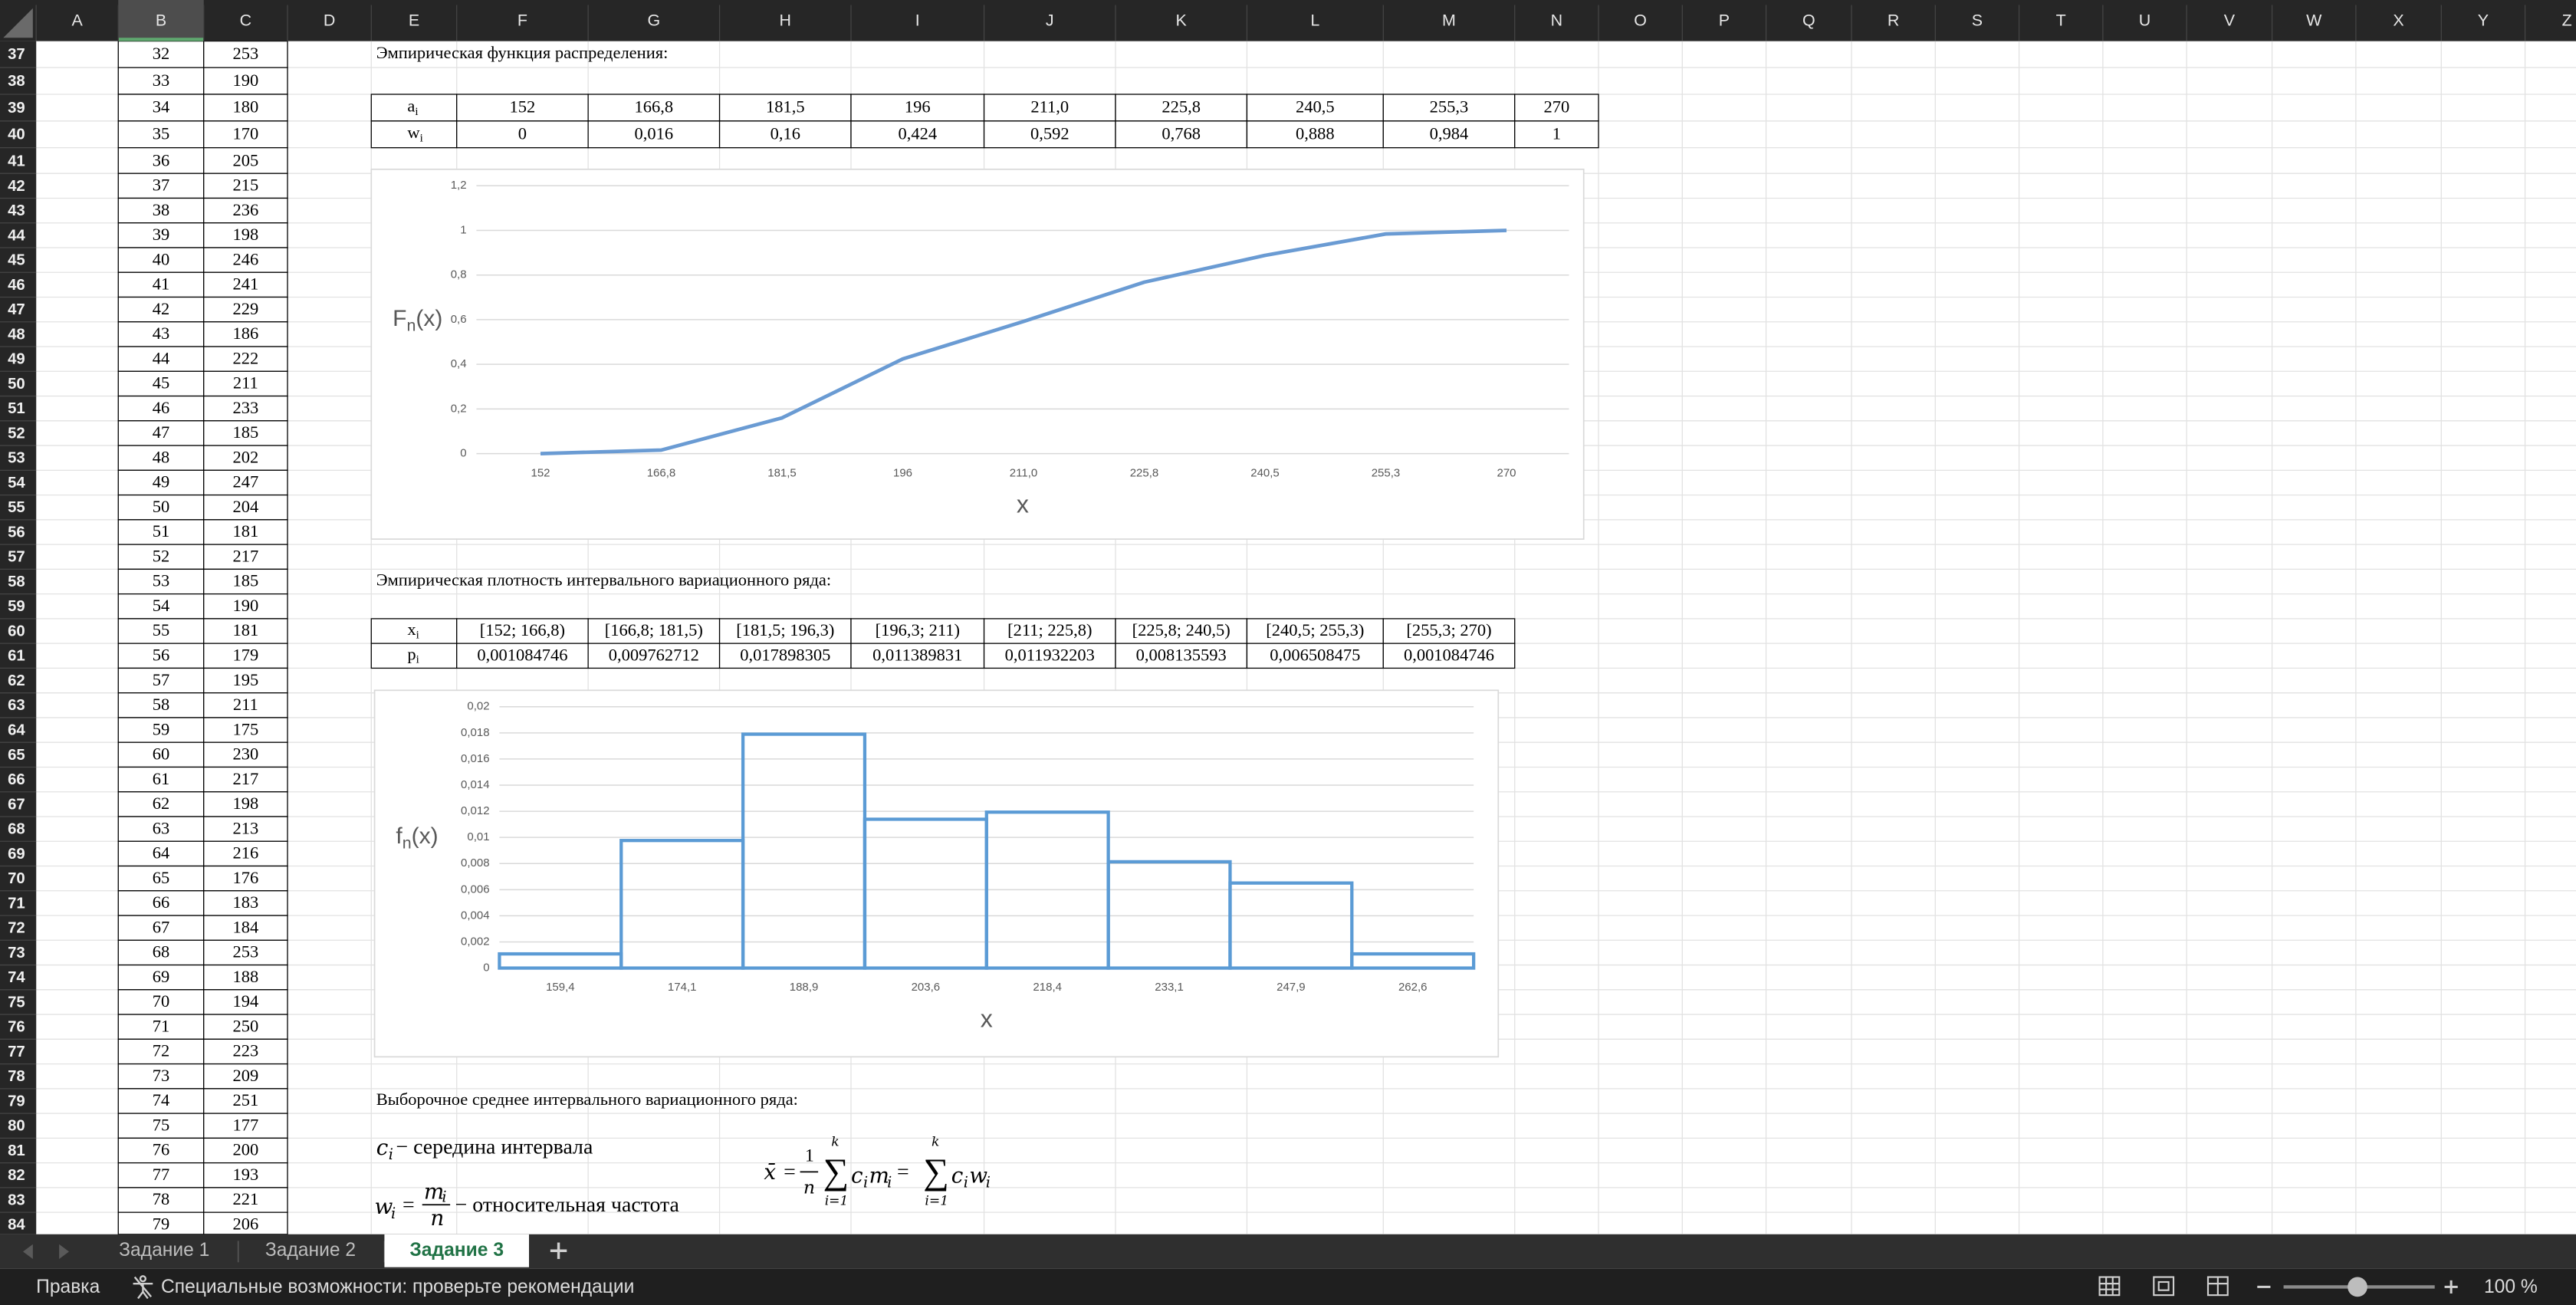  I want to click on cell-value: 75, so click(161, 1124).